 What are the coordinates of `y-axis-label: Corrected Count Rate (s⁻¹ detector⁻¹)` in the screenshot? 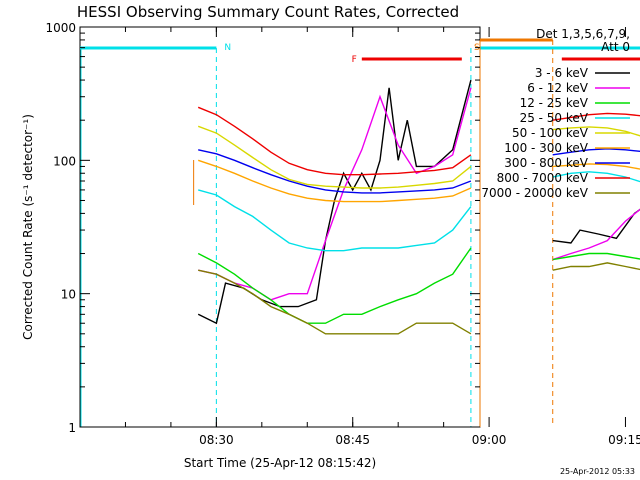 It's located at (28, 227).